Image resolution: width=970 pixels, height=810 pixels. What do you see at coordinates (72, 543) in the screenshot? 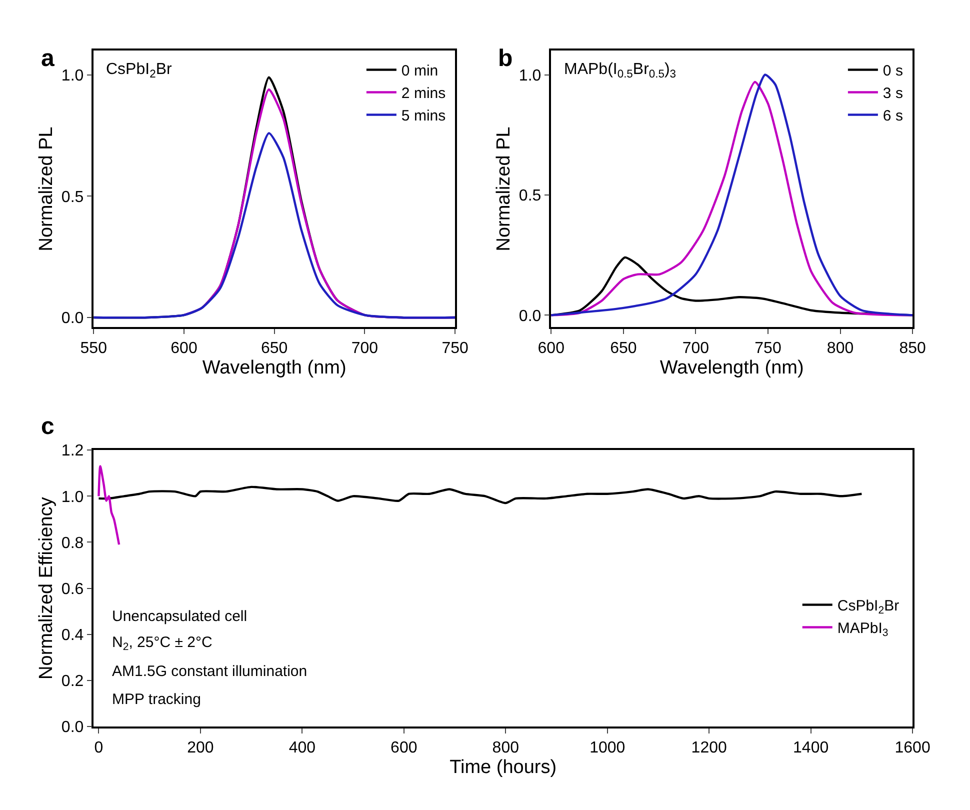
I see `y-tick-label: 0.8` at bounding box center [72, 543].